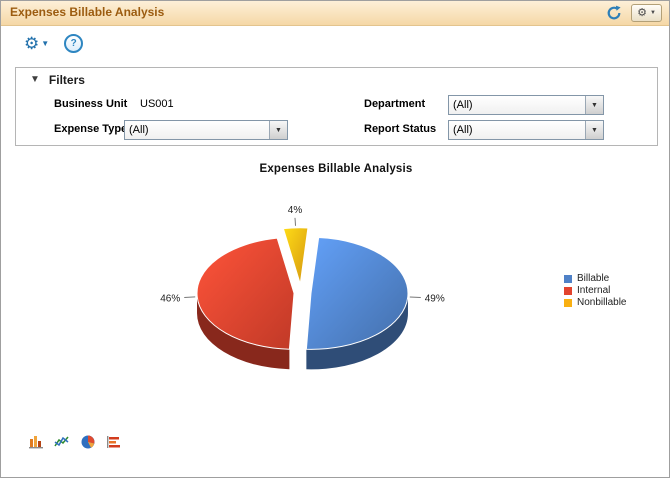 The image size is (670, 478). Describe the element at coordinates (75, 442) in the screenshot. I see `chart-type-switcher` at that location.